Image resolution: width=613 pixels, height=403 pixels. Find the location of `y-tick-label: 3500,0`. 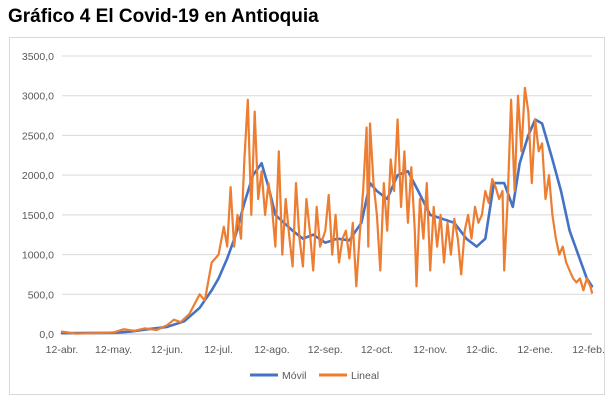

y-tick-label: 3500,0 is located at coordinates (38, 57).